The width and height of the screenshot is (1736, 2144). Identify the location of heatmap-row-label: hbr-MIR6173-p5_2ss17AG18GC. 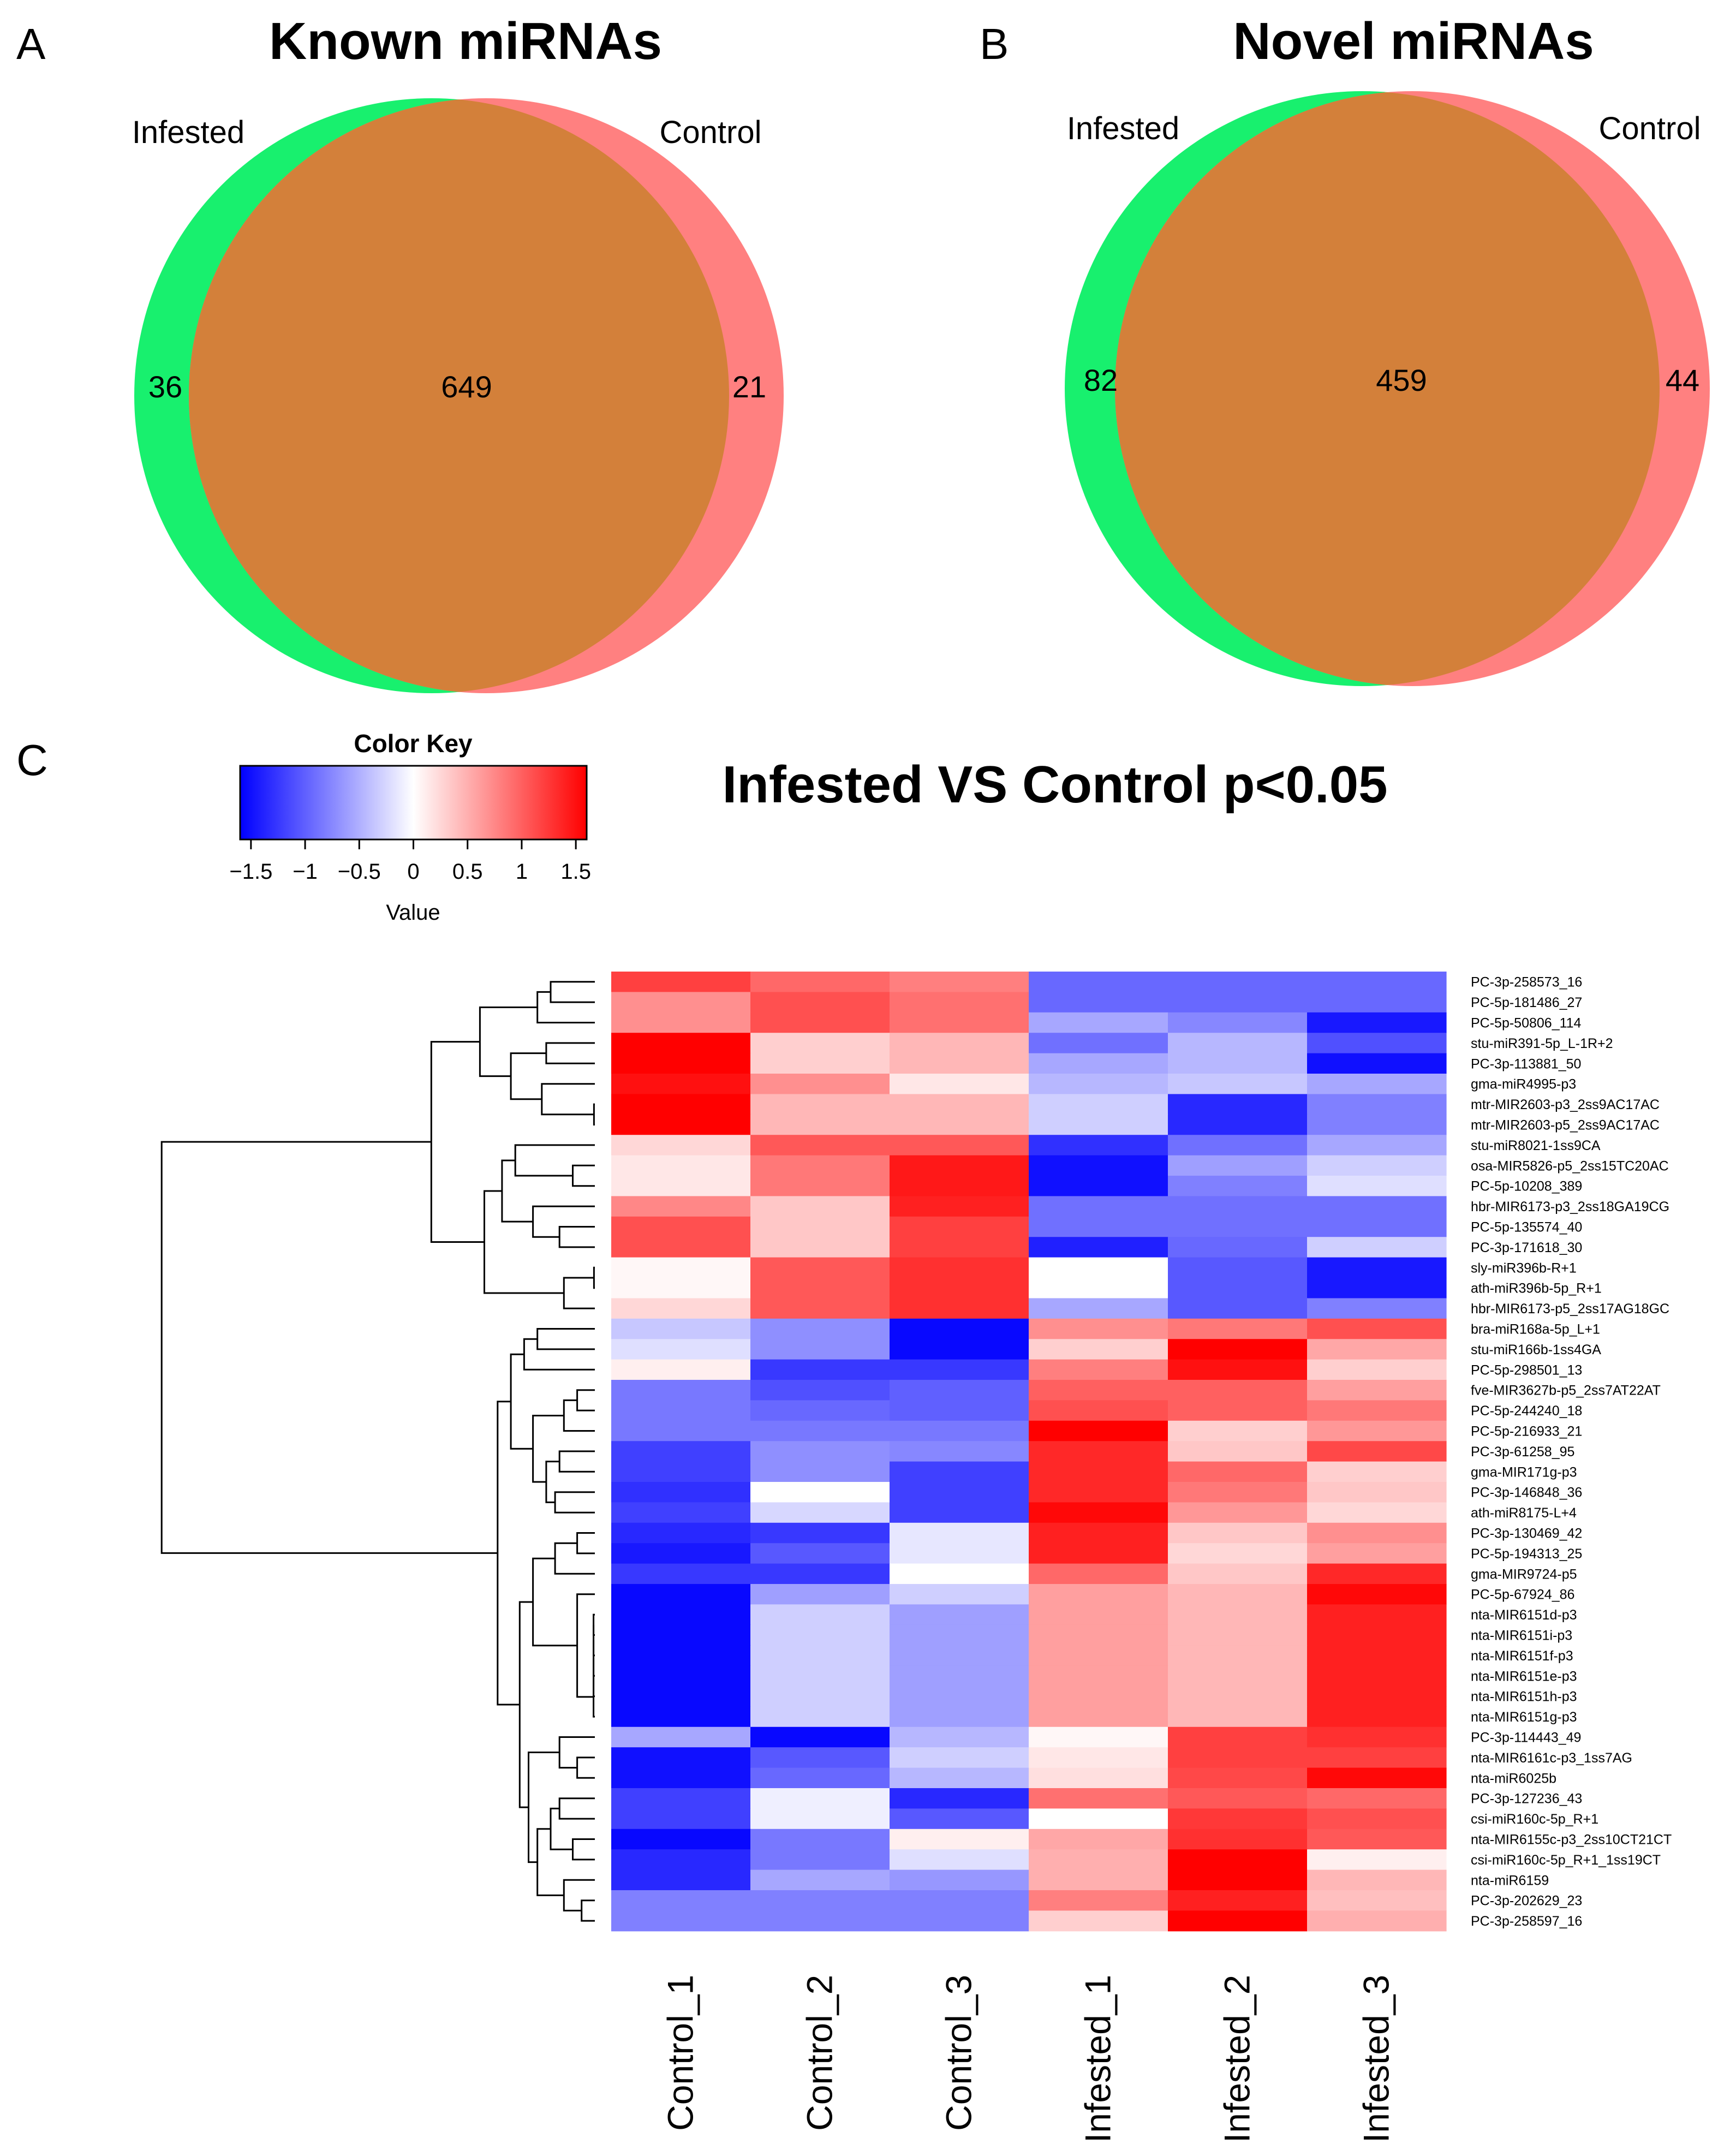
(1570, 1309).